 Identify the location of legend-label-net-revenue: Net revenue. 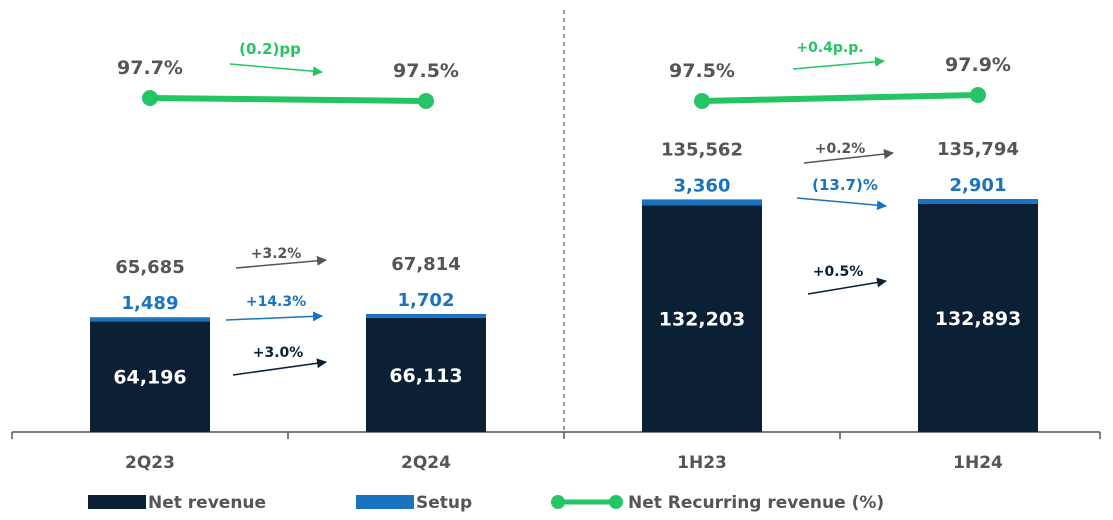
(207, 503).